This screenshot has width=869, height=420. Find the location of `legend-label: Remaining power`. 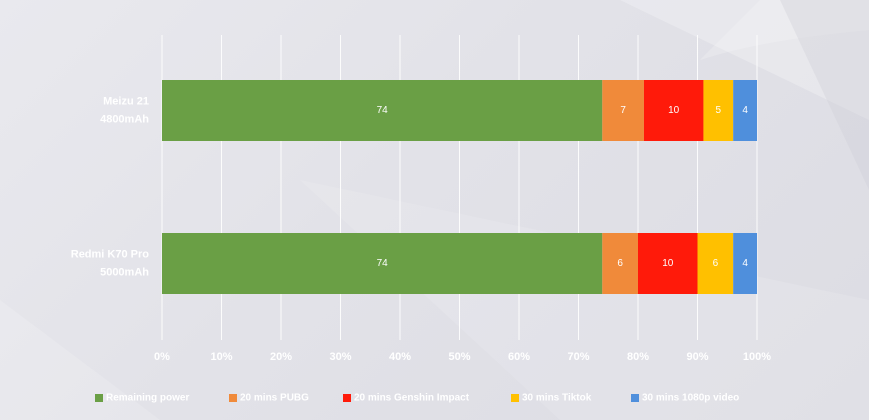

legend-label: Remaining power is located at coordinates (147, 398).